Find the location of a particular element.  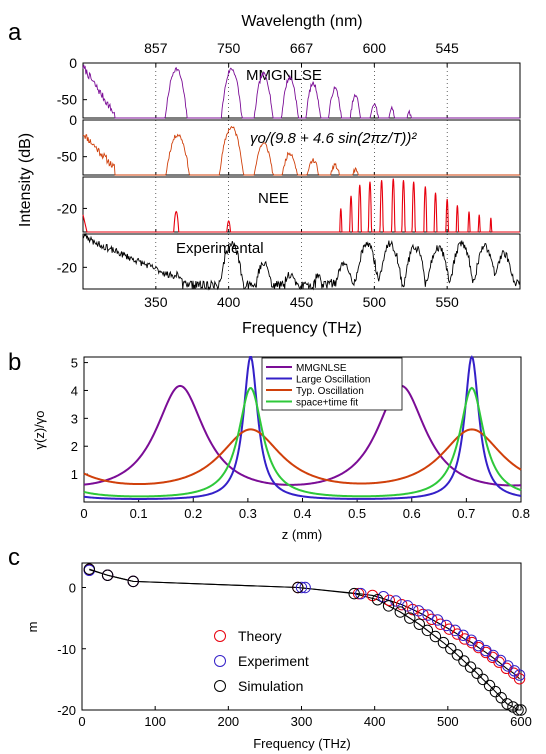

panel-c-xtick-label-600: 600 is located at coordinates (521, 721).